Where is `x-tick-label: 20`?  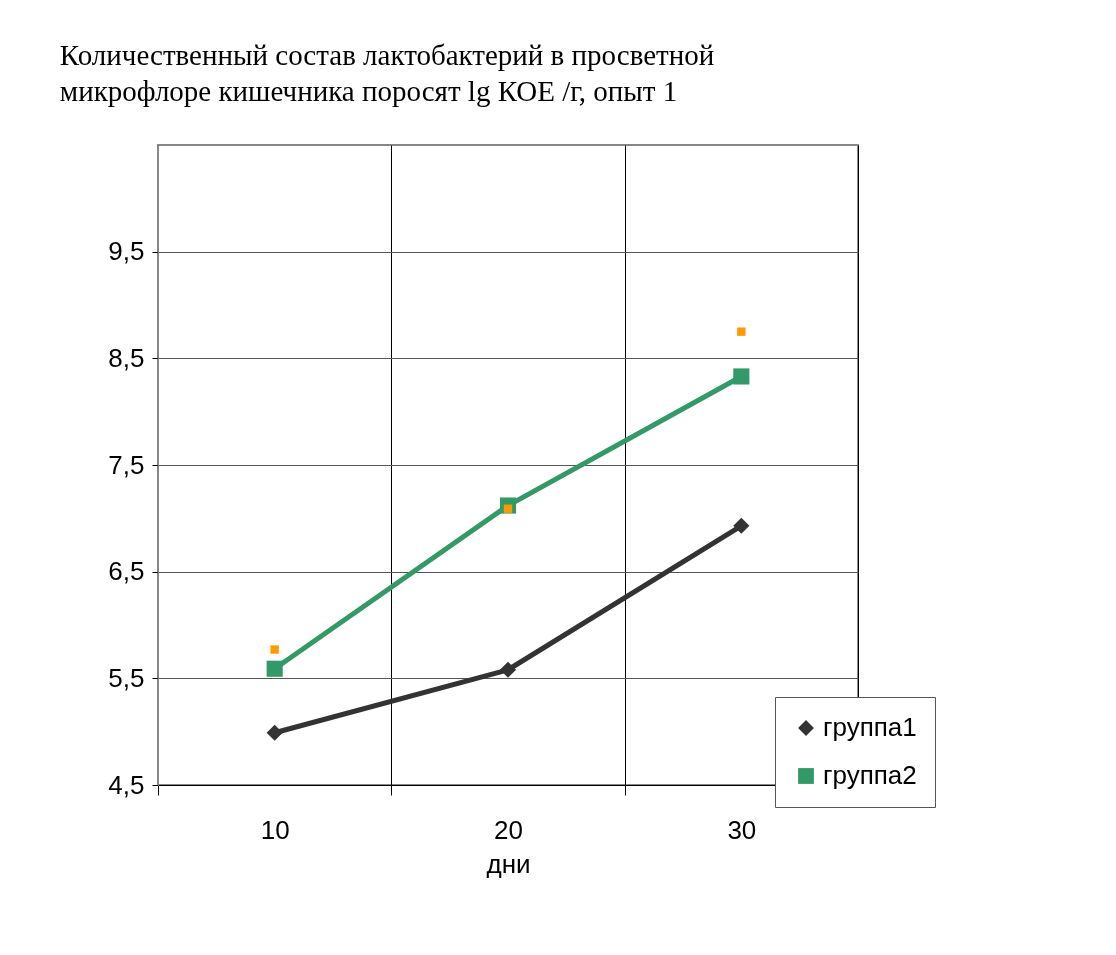 x-tick-label: 20 is located at coordinates (508, 829).